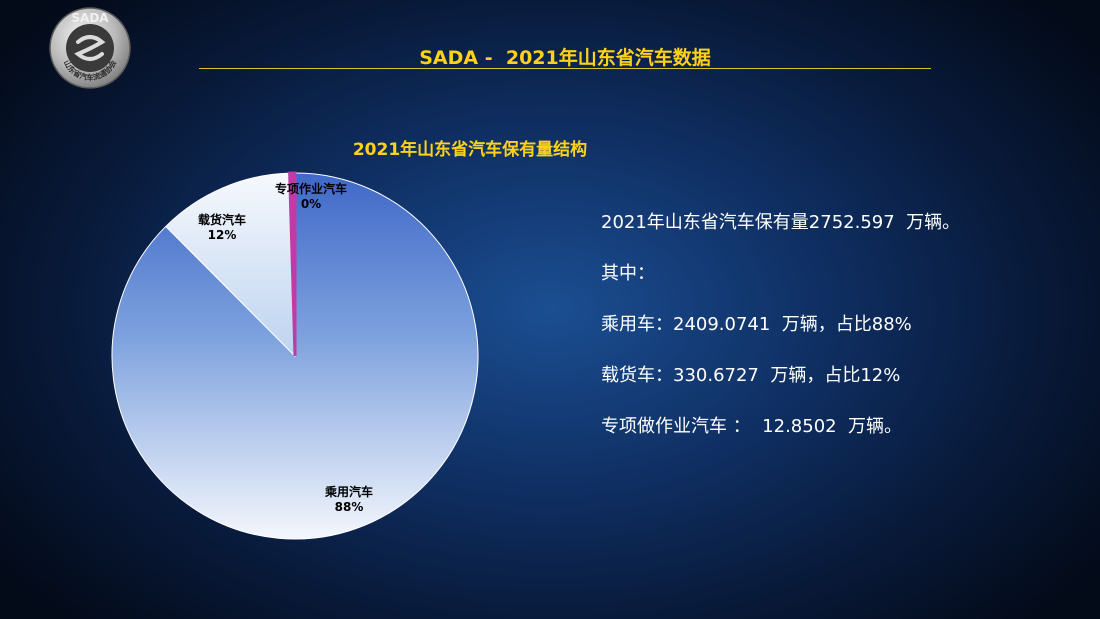  I want to click on logo-title: SADA, so click(90, 18).